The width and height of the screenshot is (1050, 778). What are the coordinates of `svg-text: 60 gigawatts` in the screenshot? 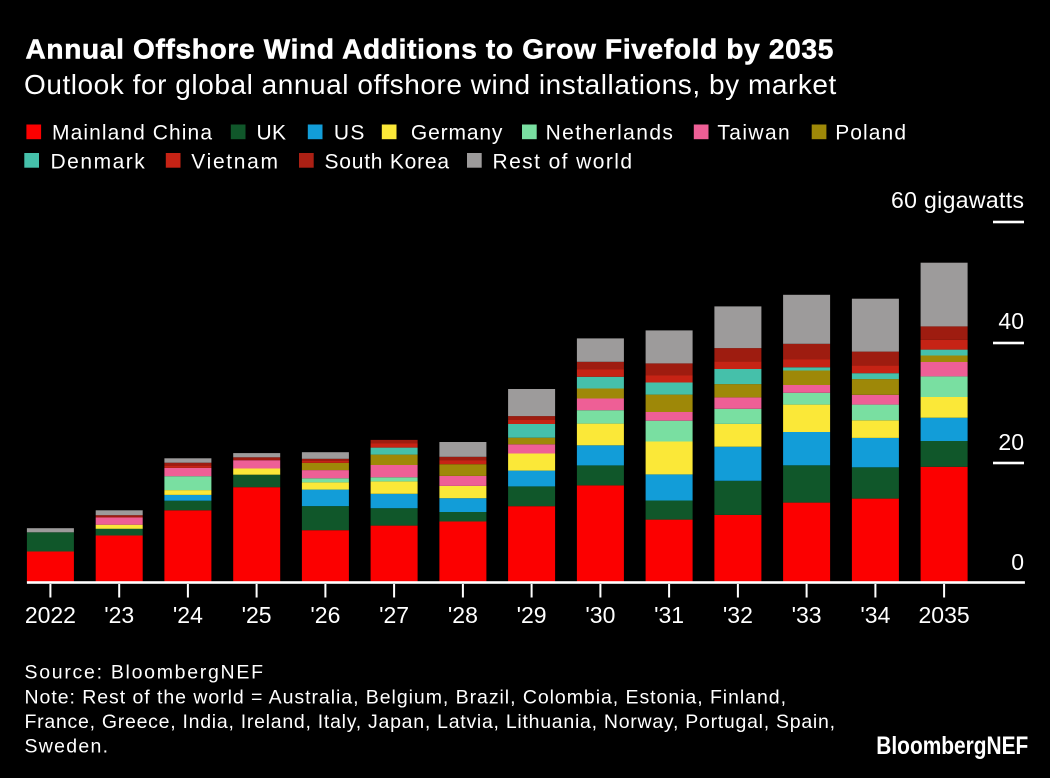 It's located at (957, 200).